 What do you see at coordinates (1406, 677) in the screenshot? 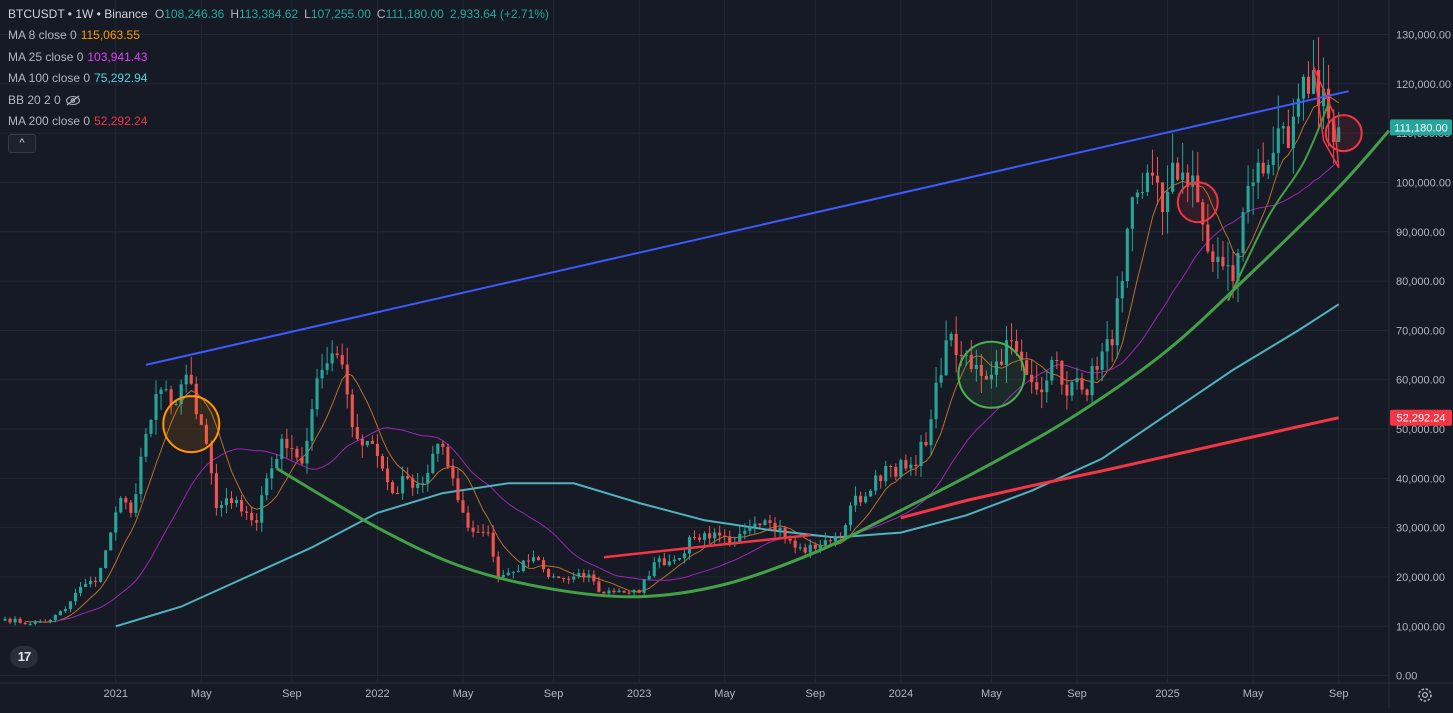
I see `y-tick-label: 0.00` at bounding box center [1406, 677].